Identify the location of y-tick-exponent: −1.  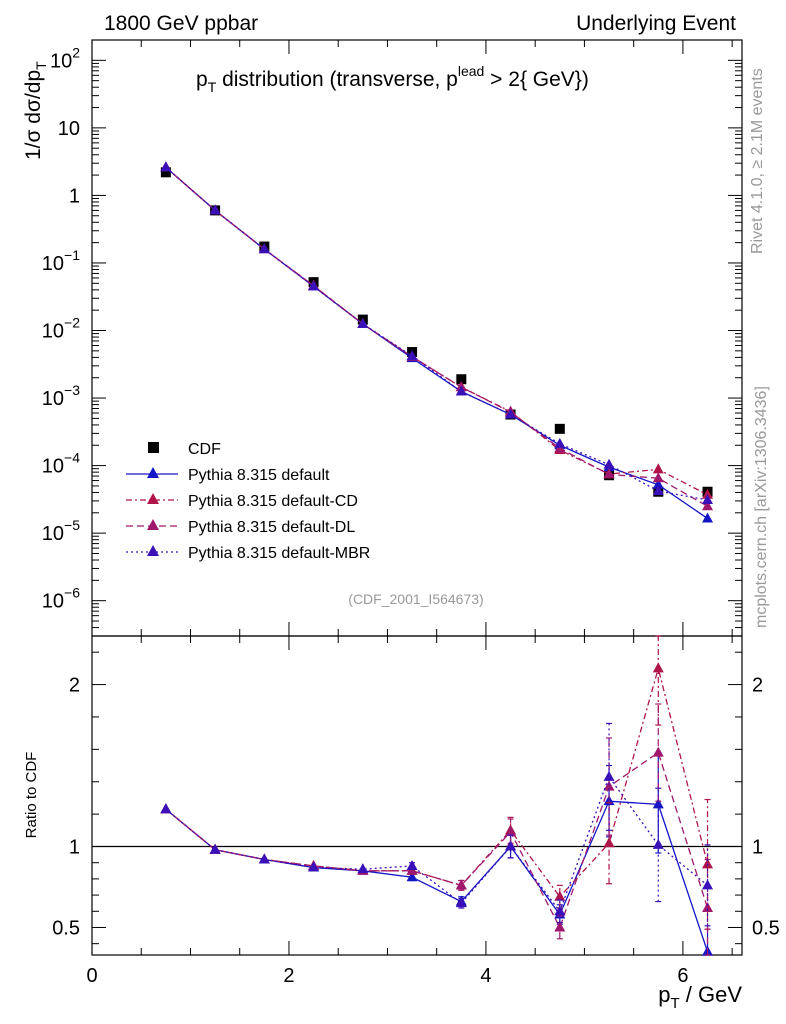
(72, 255).